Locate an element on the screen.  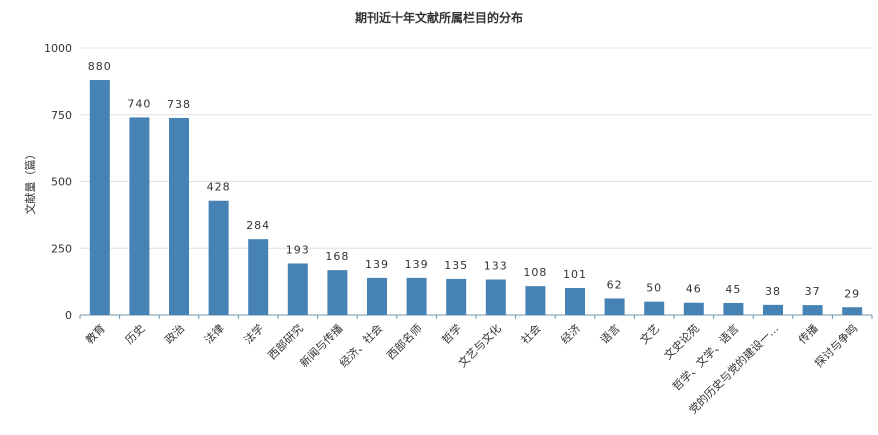
data-label: 738 is located at coordinates (179, 104).